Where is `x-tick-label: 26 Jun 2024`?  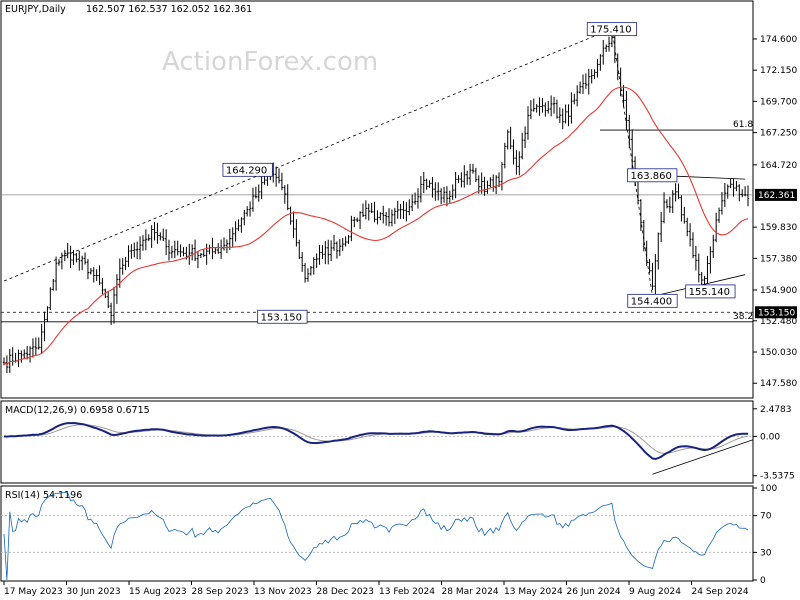 x-tick-label: 26 Jun 2024 is located at coordinates (594, 592).